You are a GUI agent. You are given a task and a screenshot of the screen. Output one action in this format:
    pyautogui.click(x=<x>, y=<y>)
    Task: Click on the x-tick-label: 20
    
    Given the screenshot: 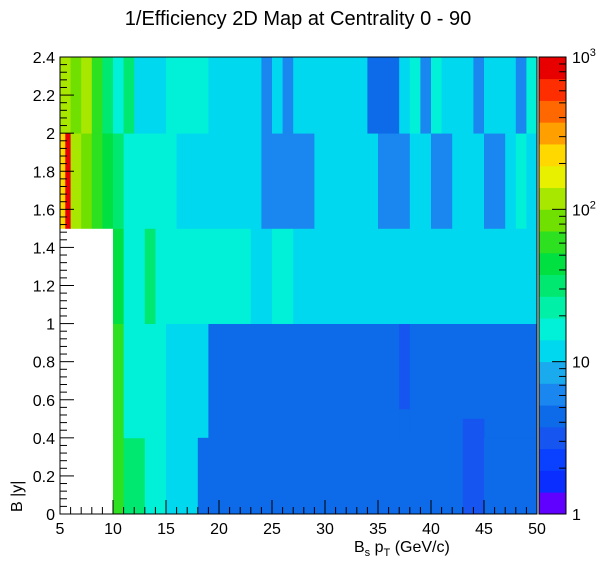 What is the action you would take?
    pyautogui.click(x=219, y=529)
    